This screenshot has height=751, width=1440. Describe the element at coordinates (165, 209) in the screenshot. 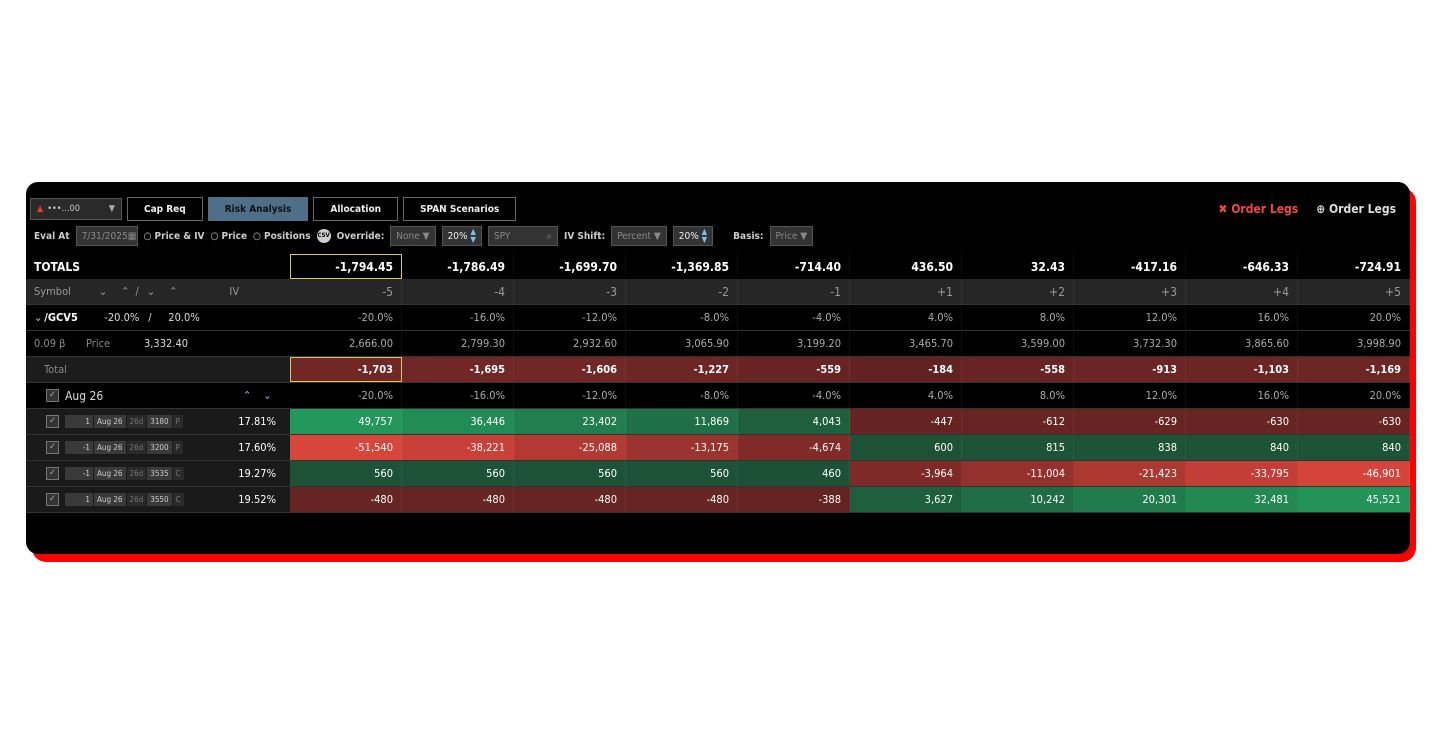

I see `tab-cap-req: Cap Req` at that location.